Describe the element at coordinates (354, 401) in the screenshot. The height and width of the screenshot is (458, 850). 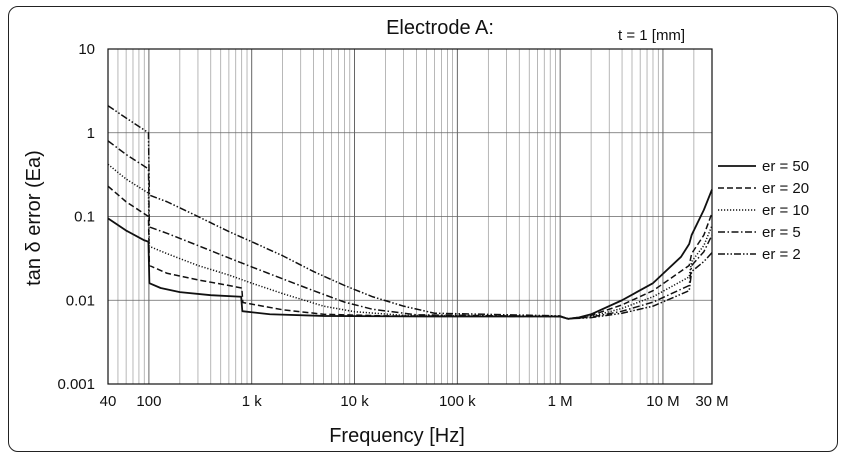
I see `x-tick-label: 10 k` at that location.